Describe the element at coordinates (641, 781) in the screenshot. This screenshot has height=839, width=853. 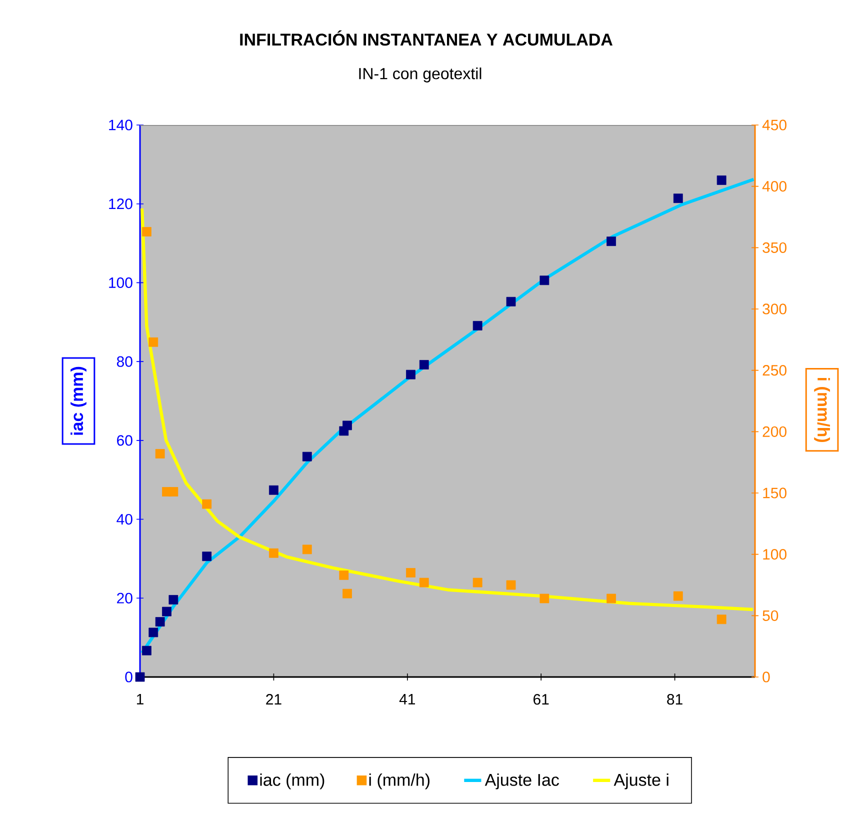
I see `legend-label: Ajuste i` at that location.